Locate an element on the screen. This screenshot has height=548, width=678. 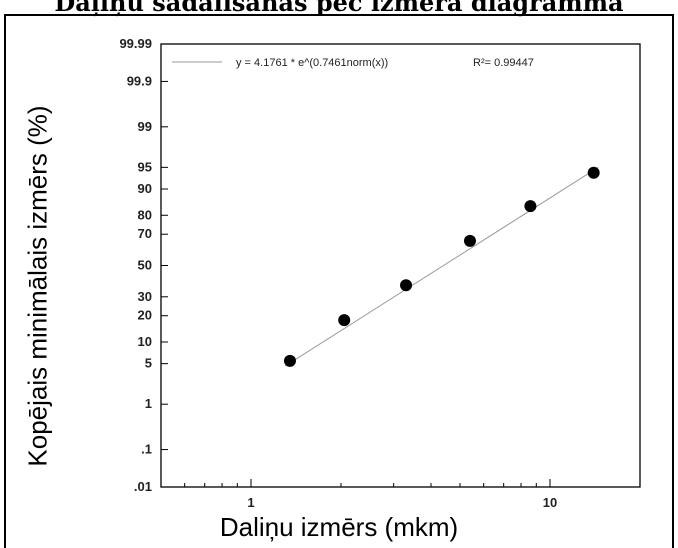
y-tick-label: 99 is located at coordinates (145, 126).